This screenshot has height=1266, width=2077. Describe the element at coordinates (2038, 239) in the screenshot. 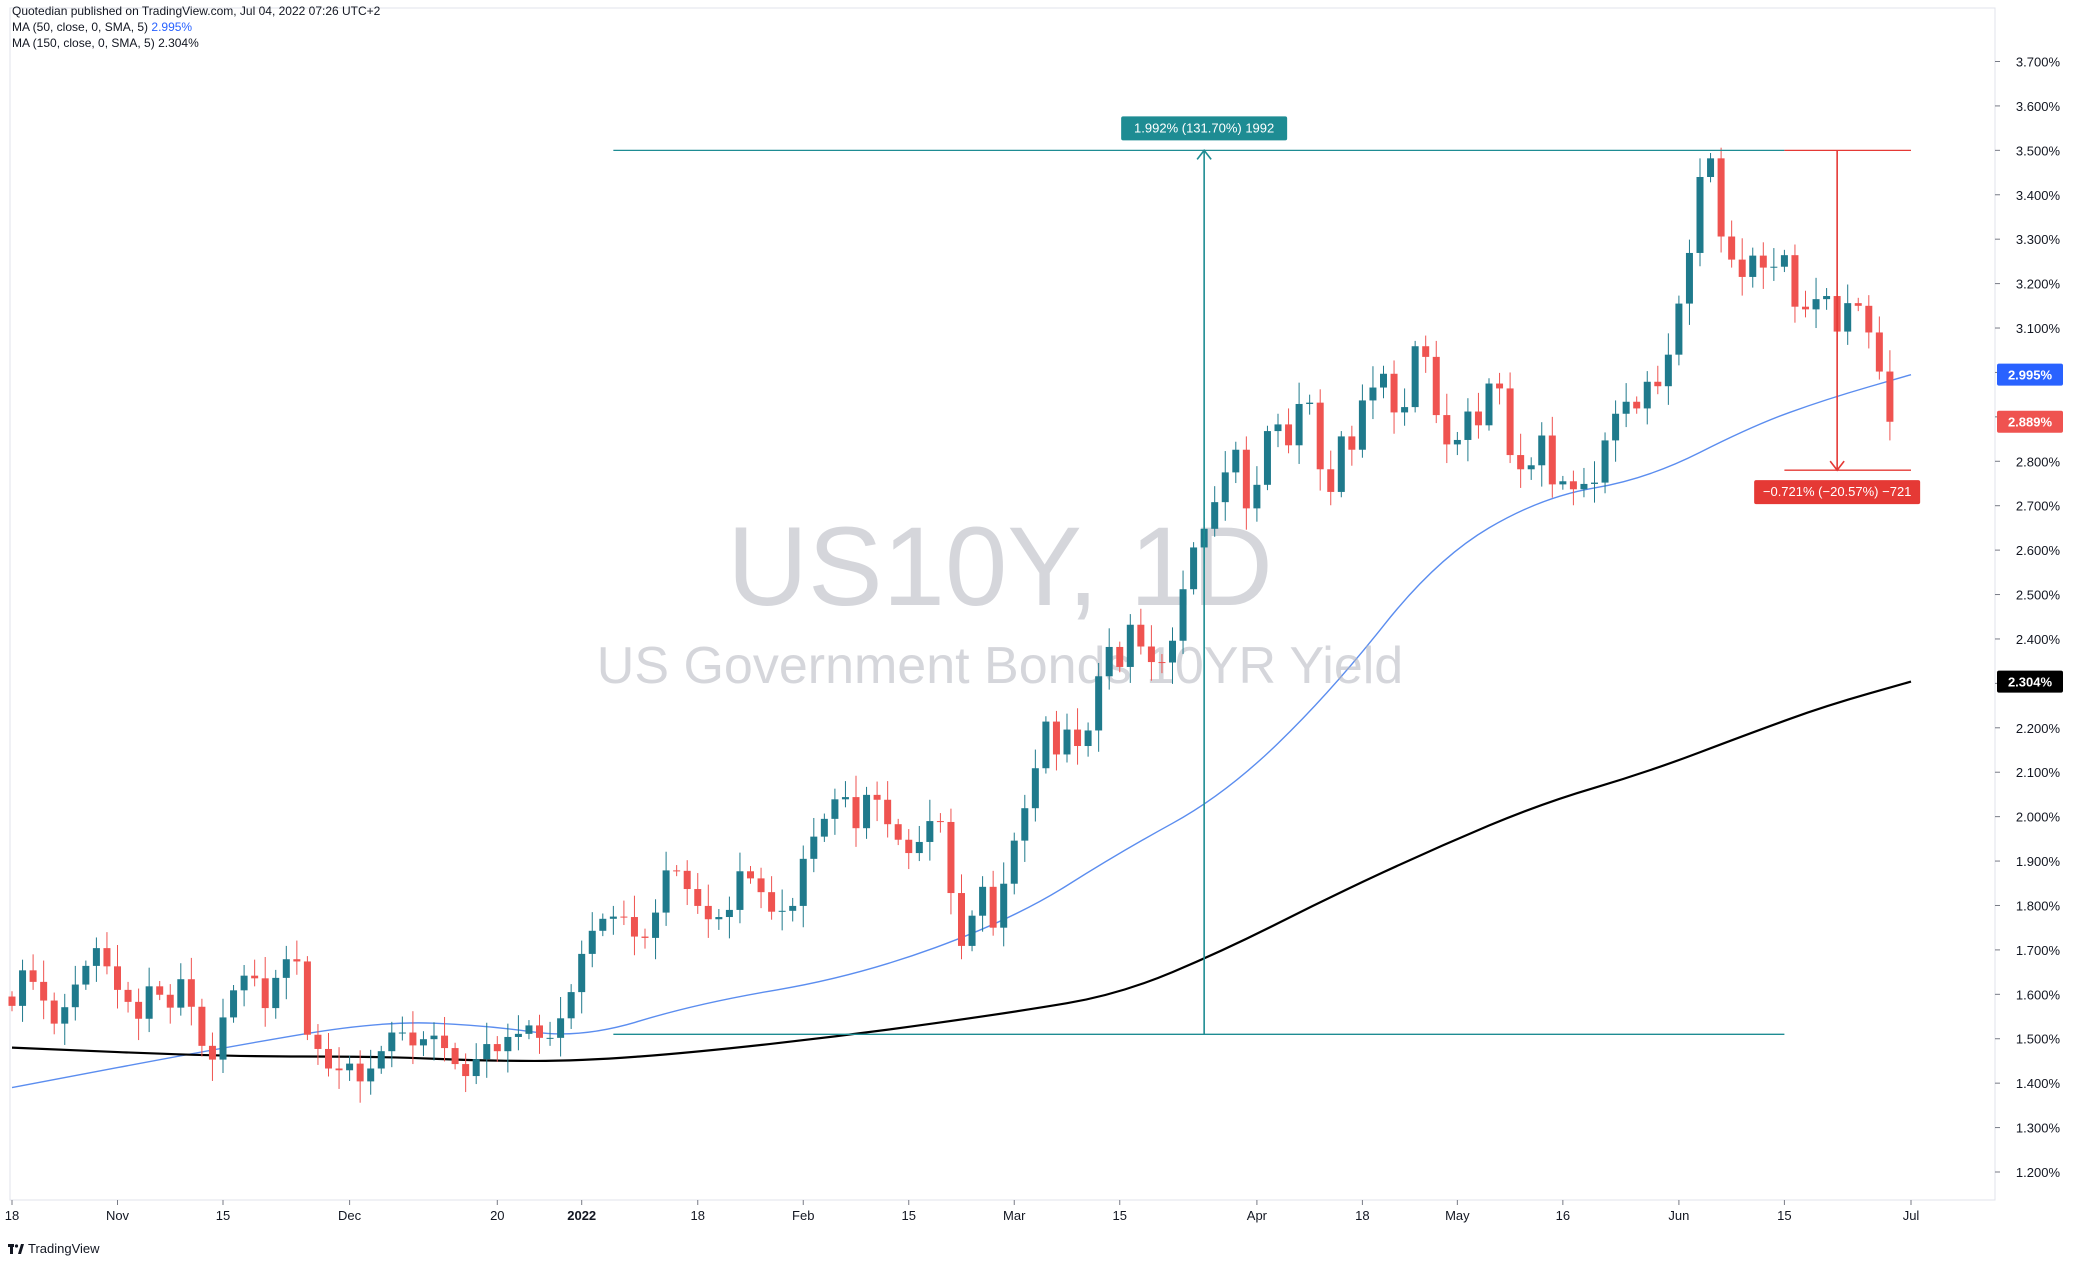

I see `y-tick-label: 3.300%` at that location.